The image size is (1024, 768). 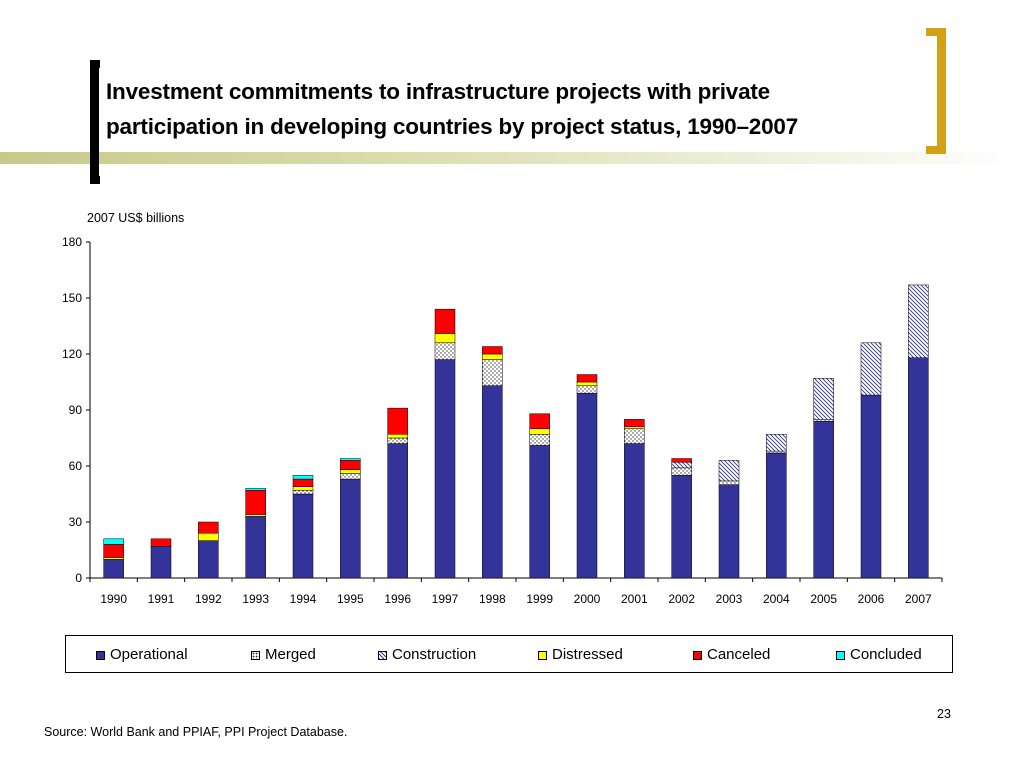 I want to click on left-bracket-decoration, so click(x=95, y=122).